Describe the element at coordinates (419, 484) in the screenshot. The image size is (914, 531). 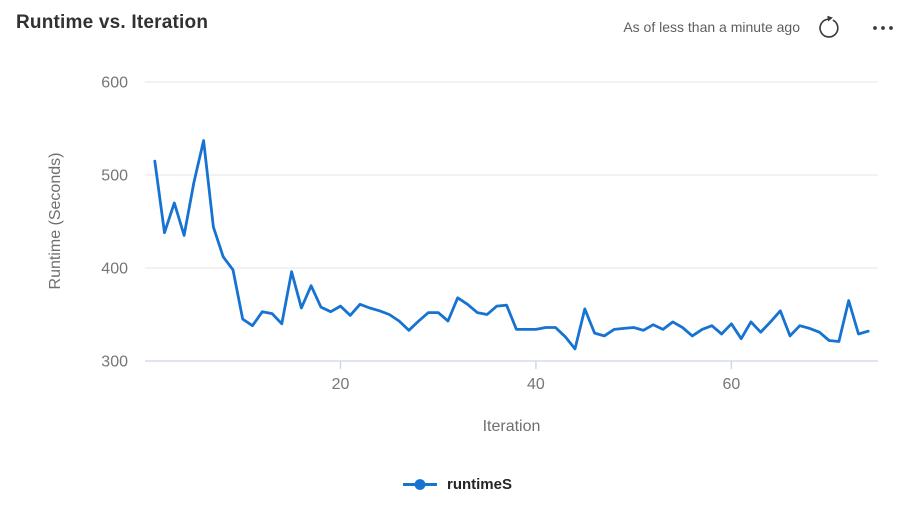
I see `legend-marker-icon` at that location.